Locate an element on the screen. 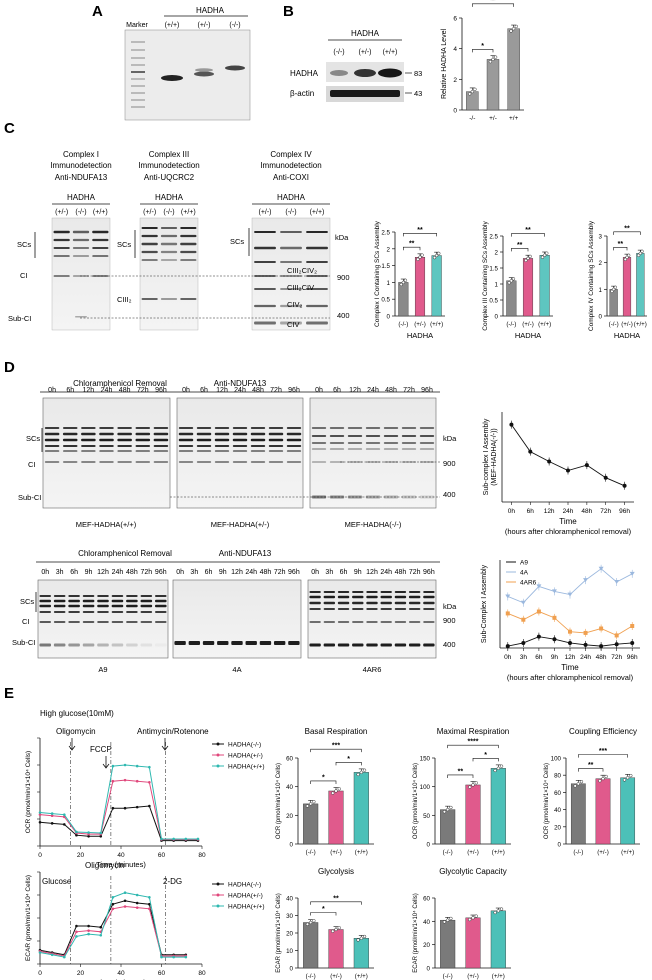 This screenshot has height=980, width=652. y-tick-label: 10 is located at coordinates (289, 951).